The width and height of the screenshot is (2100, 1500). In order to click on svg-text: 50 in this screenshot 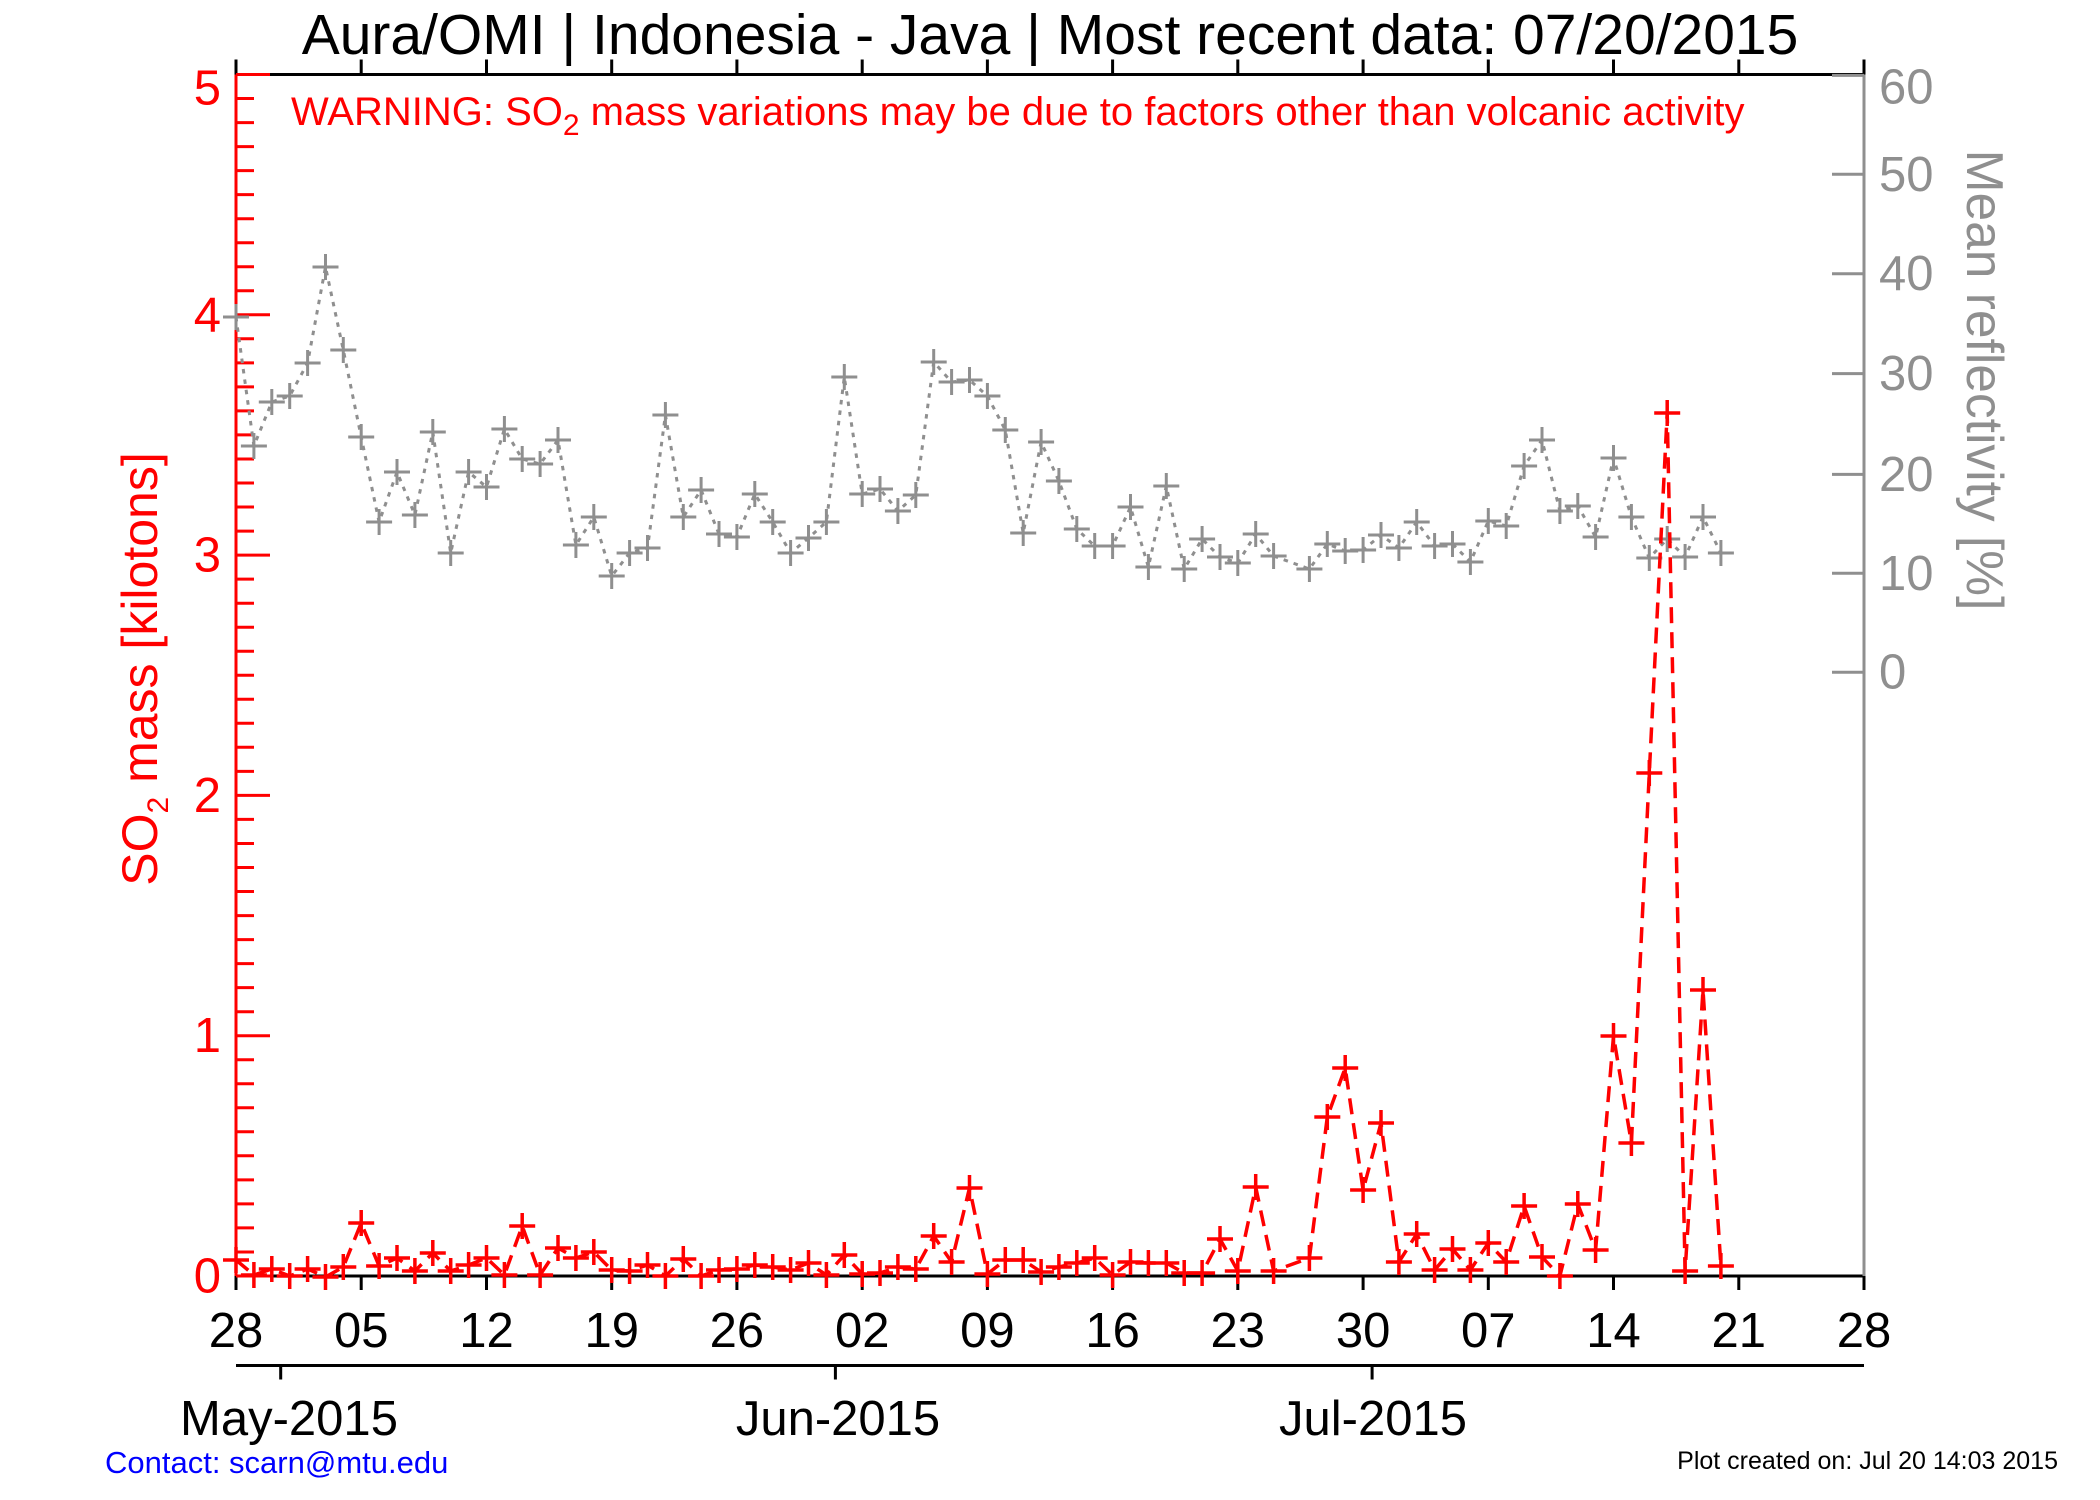, I will do `click(1906, 175)`.